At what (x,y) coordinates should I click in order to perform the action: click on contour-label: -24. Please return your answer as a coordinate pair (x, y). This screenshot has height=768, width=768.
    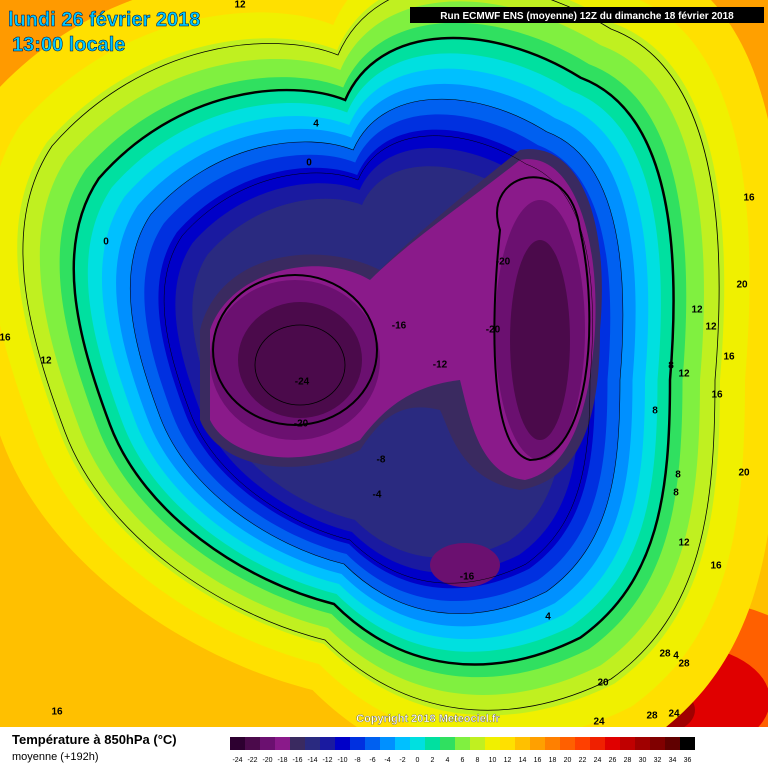
    Looking at the image, I should click on (302, 382).